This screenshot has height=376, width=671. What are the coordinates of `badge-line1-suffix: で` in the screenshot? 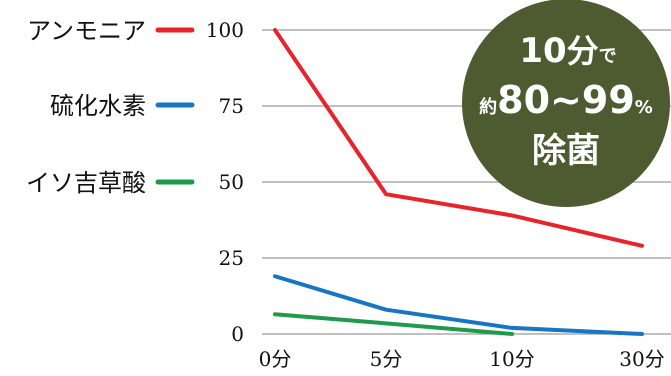 It's located at (608, 56).